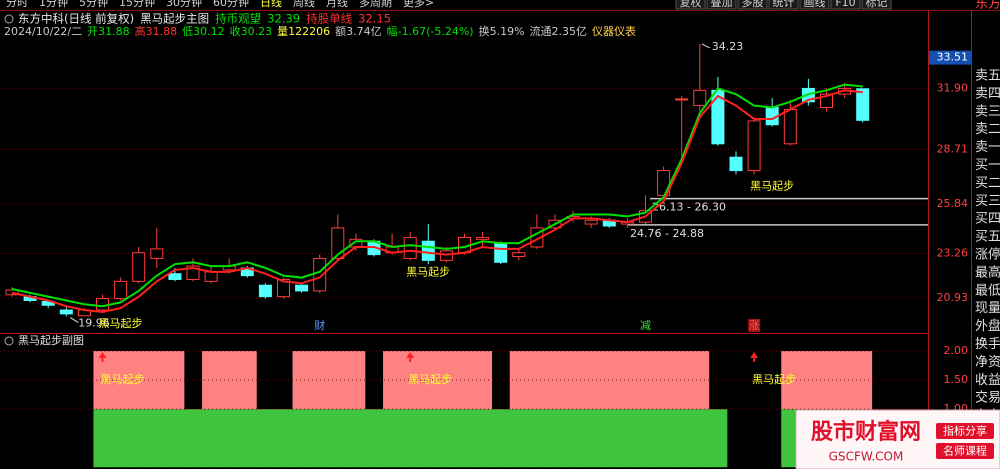 The height and width of the screenshot is (469, 1000). I want to click on period-tab: 30分钟, so click(184, 4).